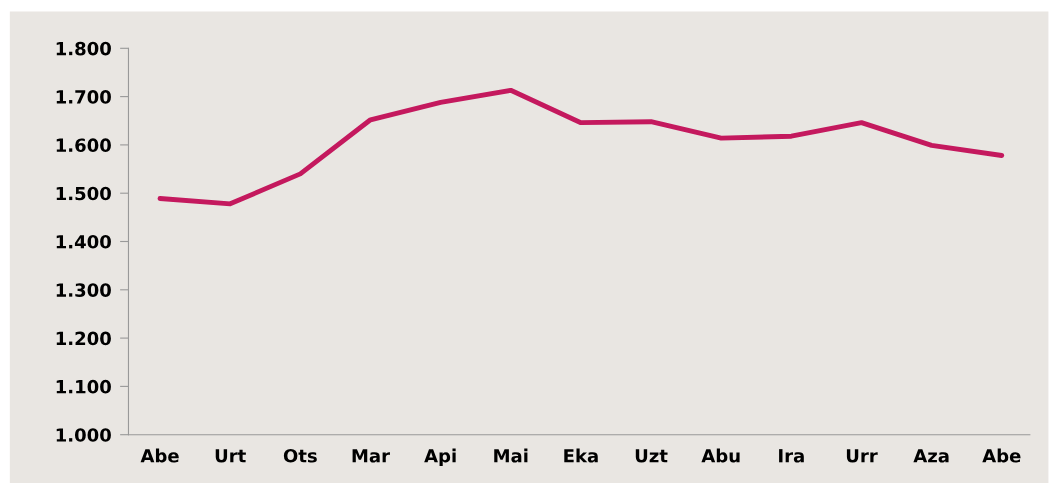 The width and height of the screenshot is (1053, 483). I want to click on y-tick-label: 1.700, so click(83, 97).